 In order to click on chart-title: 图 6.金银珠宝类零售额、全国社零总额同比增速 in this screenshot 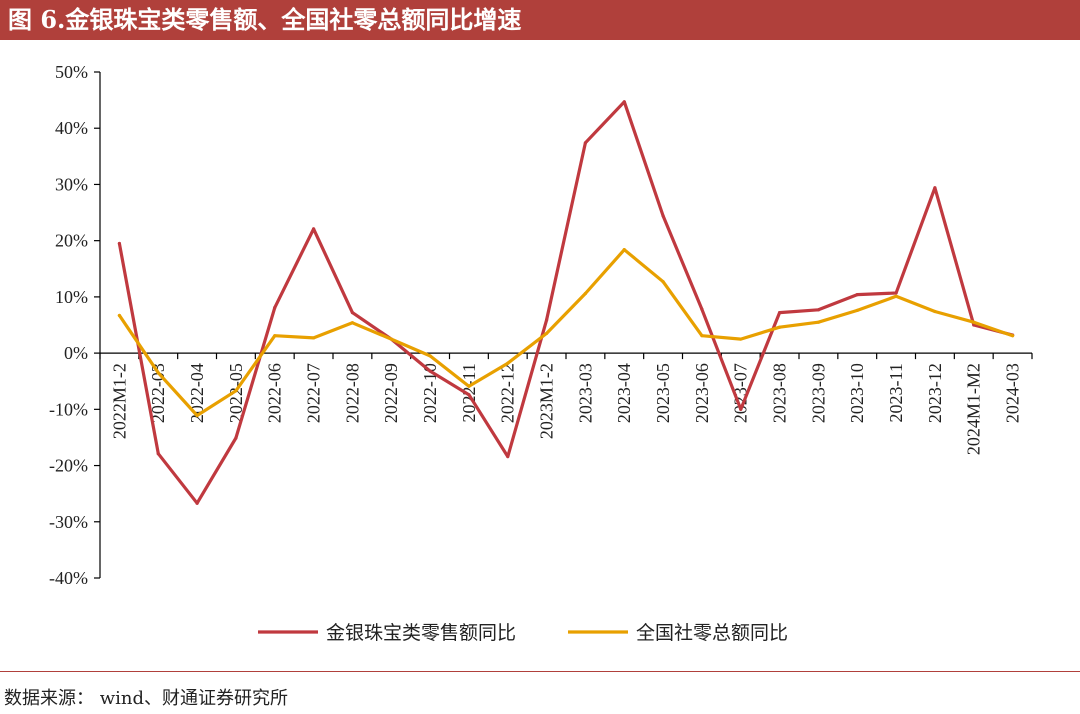, I will do `click(265, 19)`.